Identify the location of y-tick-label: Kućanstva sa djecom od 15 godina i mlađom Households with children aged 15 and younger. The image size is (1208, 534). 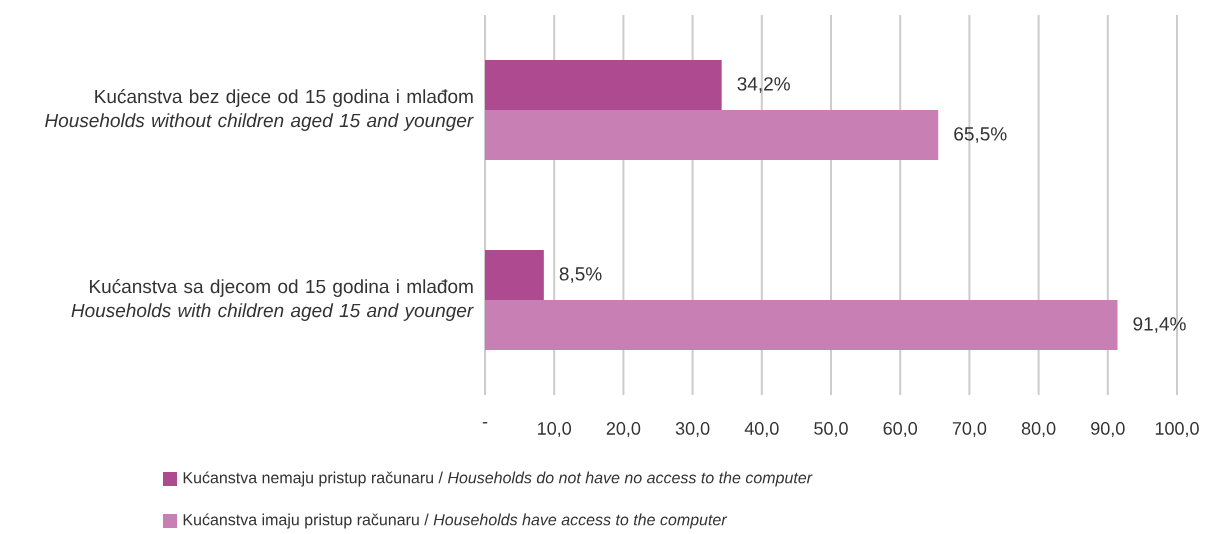
(272, 300).